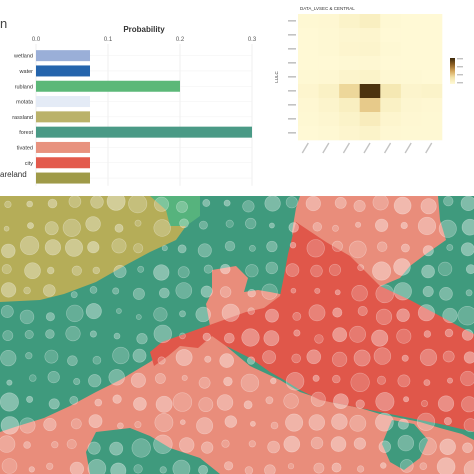 This screenshot has height=474, width=474. Describe the element at coordinates (26, 133) in the screenshot. I see `bar-category-label: forest` at that location.